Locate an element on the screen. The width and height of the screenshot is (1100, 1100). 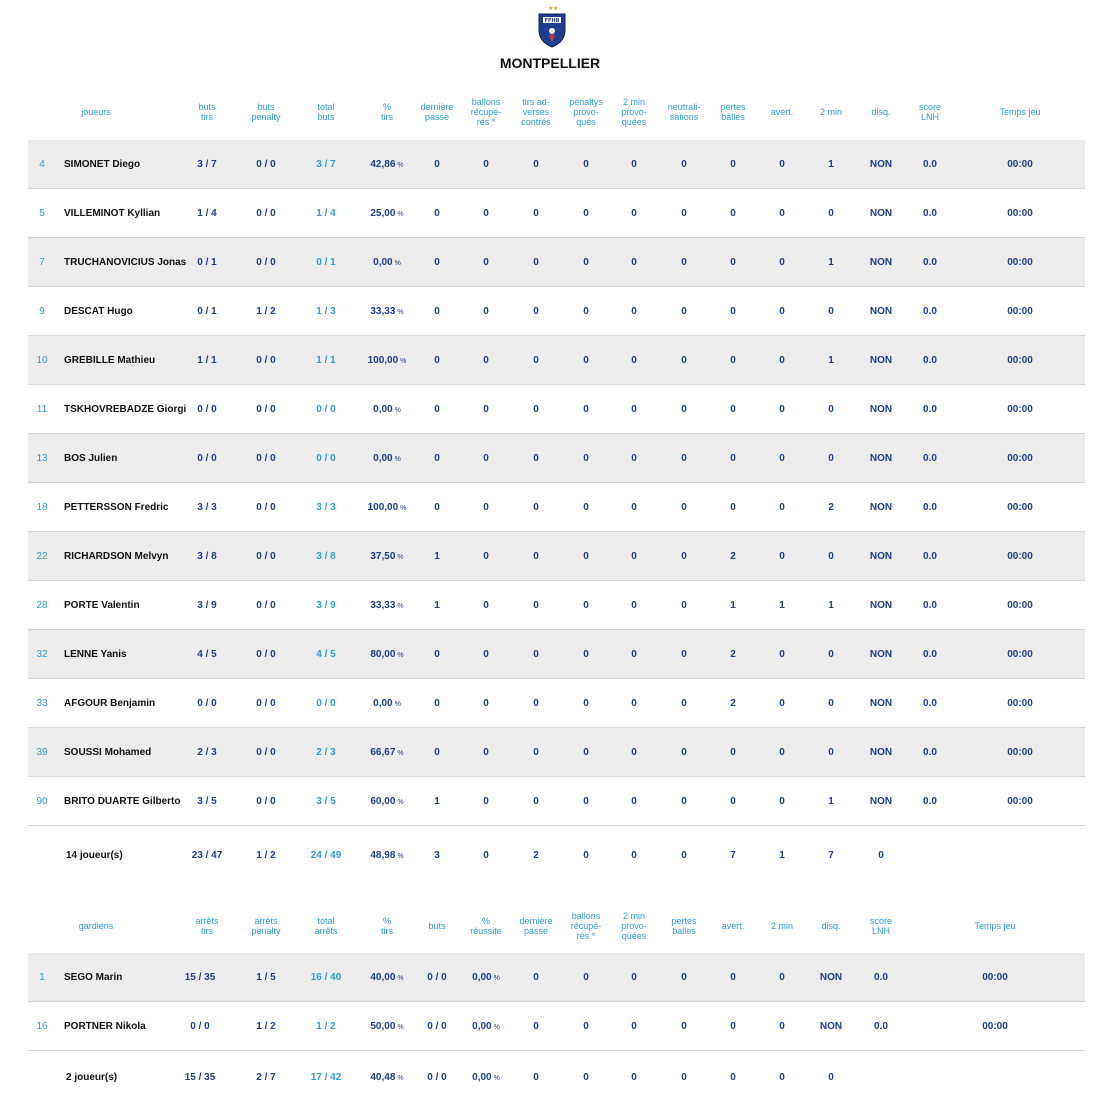
stat-cell: 1 is located at coordinates (831, 605).